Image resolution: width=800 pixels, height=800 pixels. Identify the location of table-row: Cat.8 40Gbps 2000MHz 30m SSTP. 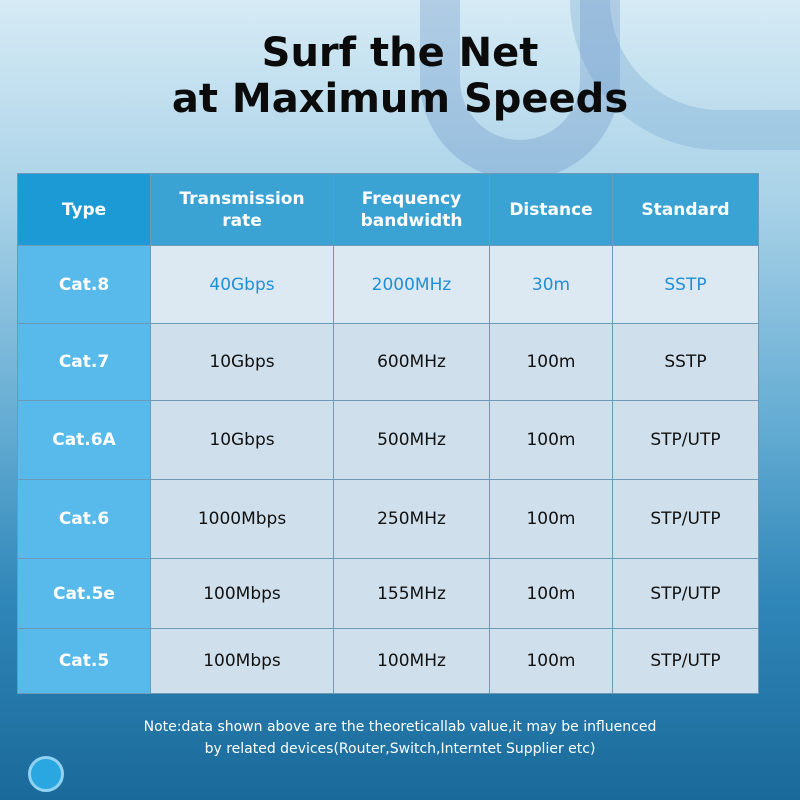
(388, 284).